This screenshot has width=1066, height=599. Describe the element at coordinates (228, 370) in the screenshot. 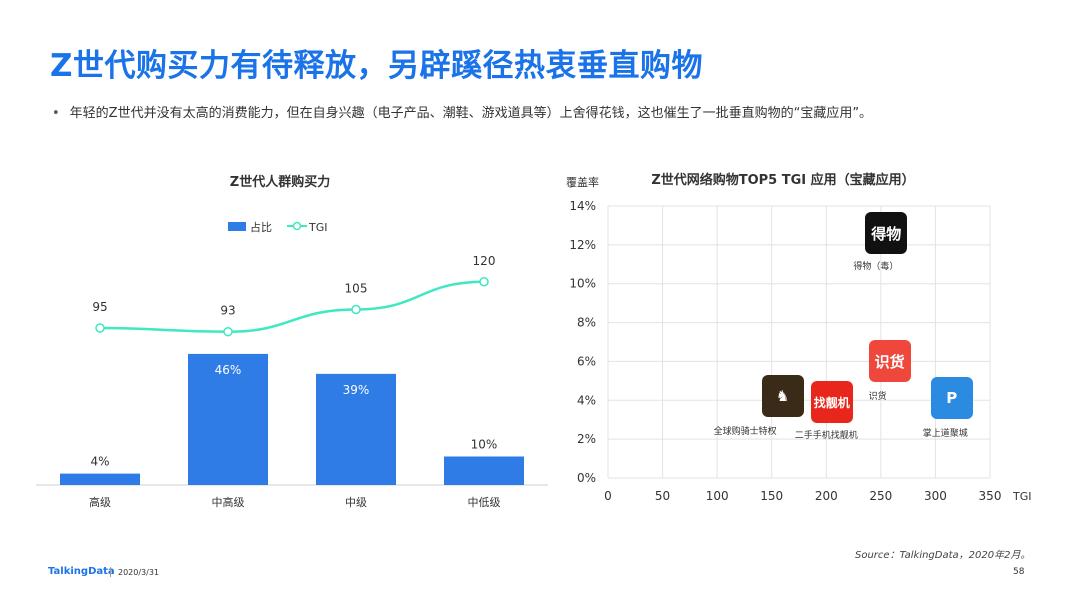

I see `bar-value-label: 46%` at that location.